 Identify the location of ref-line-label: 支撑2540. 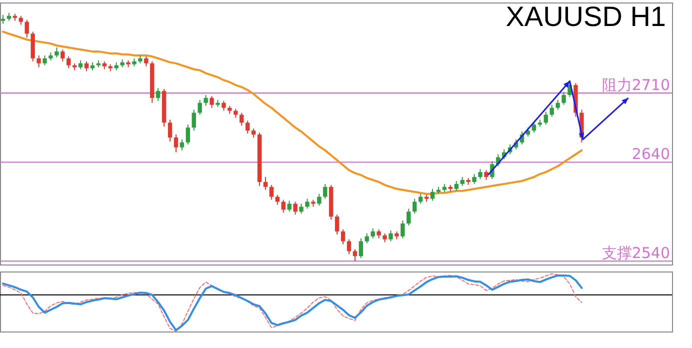
(636, 253).